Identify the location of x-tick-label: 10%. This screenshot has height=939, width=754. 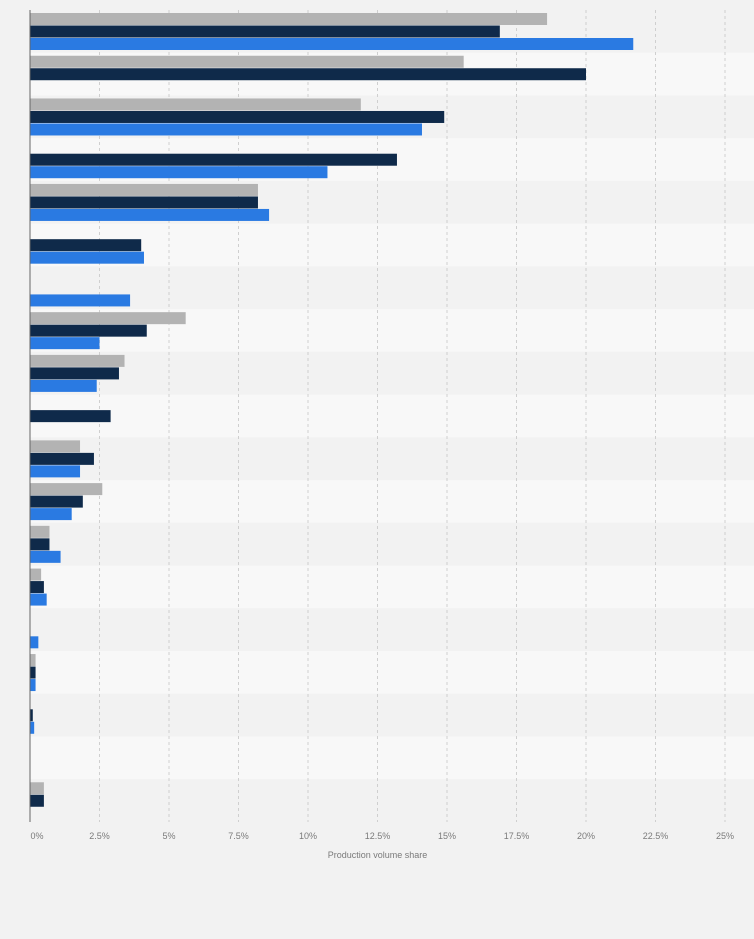
(308, 836).